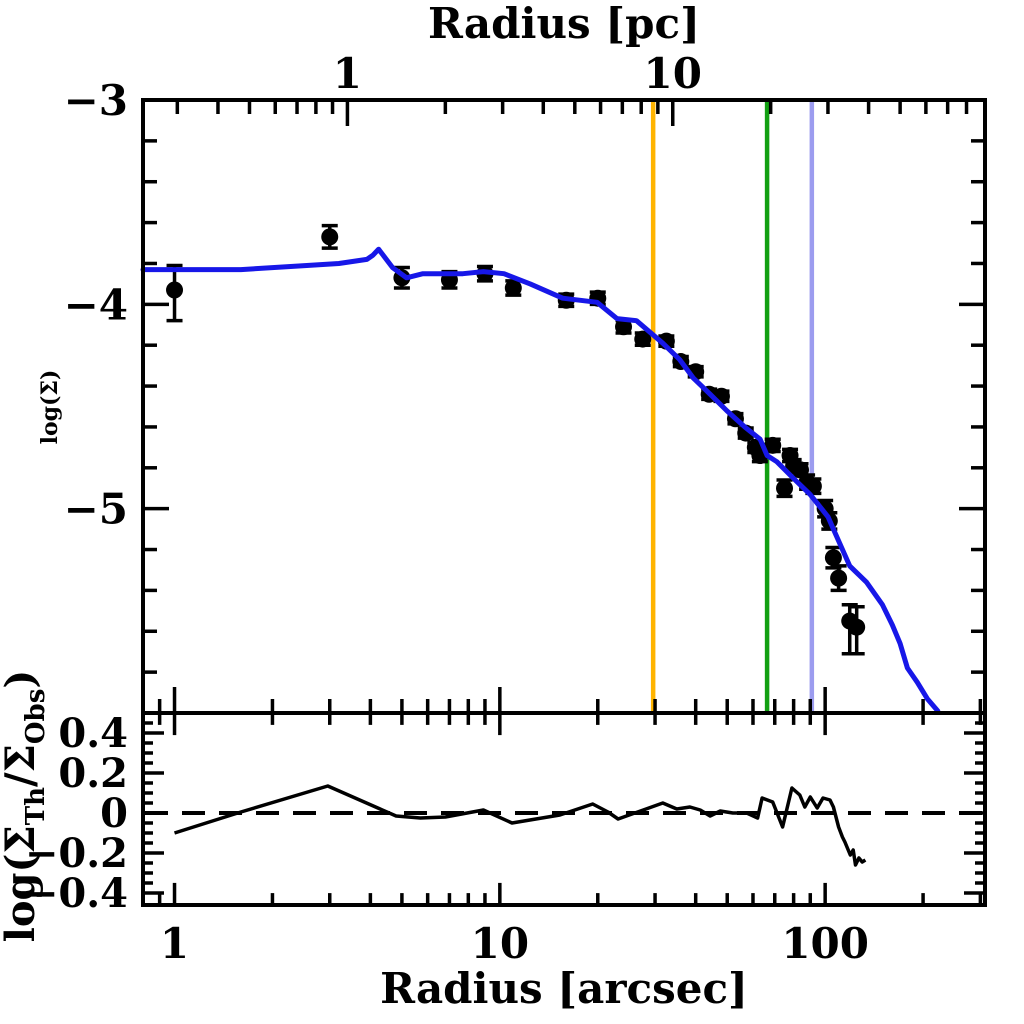  I want to click on tick-label: 0, so click(114, 813).